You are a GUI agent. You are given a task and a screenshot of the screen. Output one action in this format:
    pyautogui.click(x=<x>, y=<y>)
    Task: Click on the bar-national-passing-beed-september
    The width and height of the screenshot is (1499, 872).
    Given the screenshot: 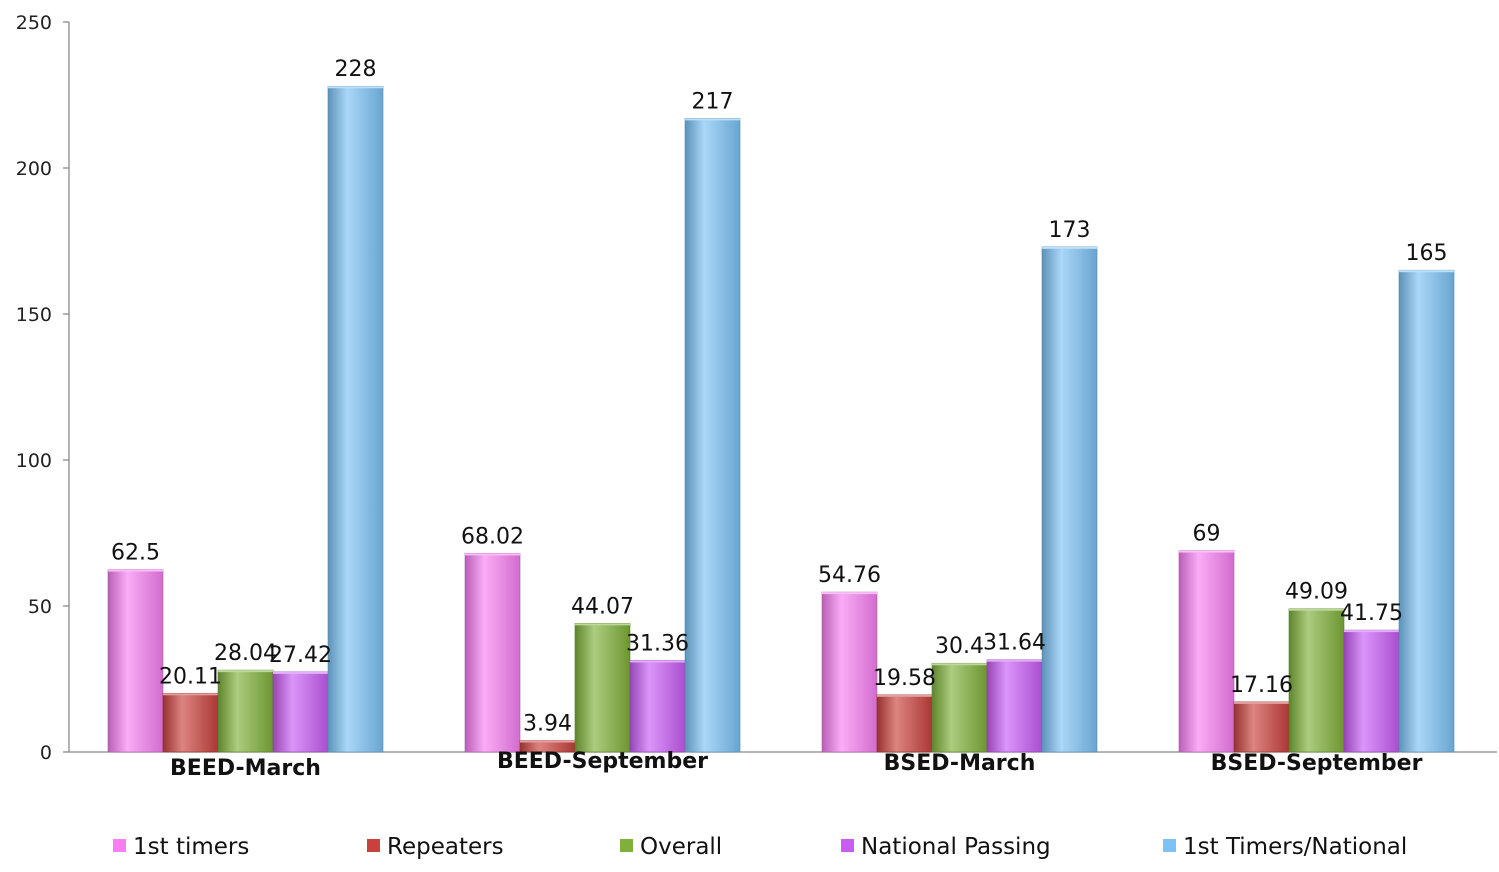 What is the action you would take?
    pyautogui.click(x=657, y=706)
    